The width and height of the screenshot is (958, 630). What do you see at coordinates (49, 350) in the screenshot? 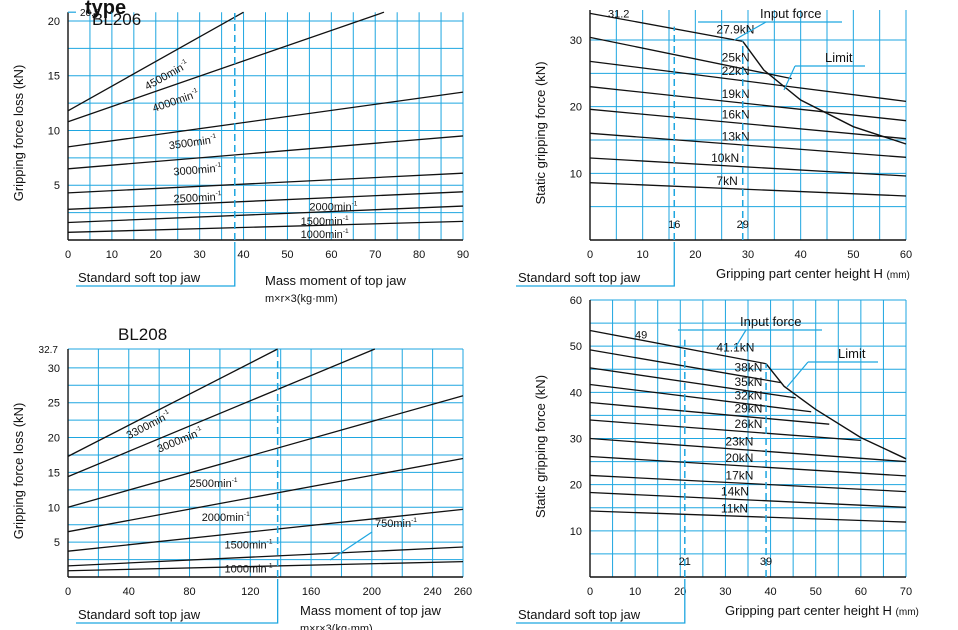
I see `top-value-label: 32.7` at bounding box center [49, 350].